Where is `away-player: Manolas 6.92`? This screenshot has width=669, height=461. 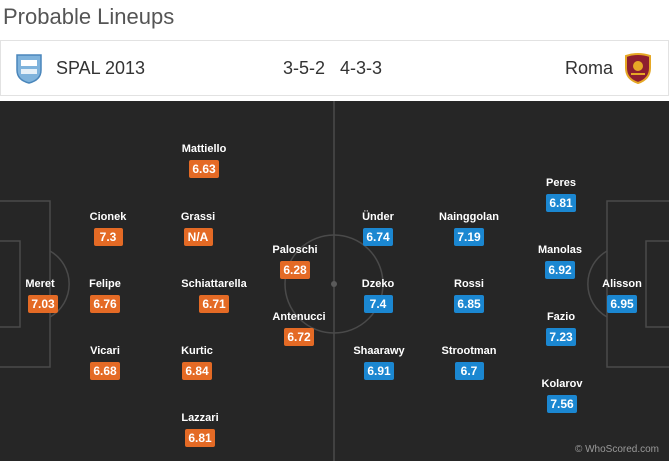
away-player: Manolas 6.92 is located at coordinates (560, 261).